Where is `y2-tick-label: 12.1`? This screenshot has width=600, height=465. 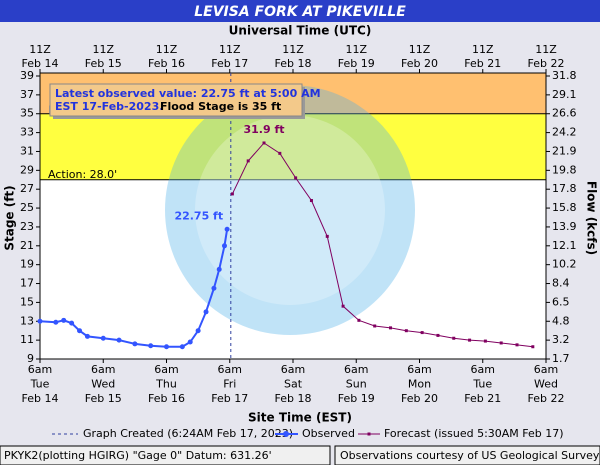 y2-tick-label: 12.1 is located at coordinates (564, 245).